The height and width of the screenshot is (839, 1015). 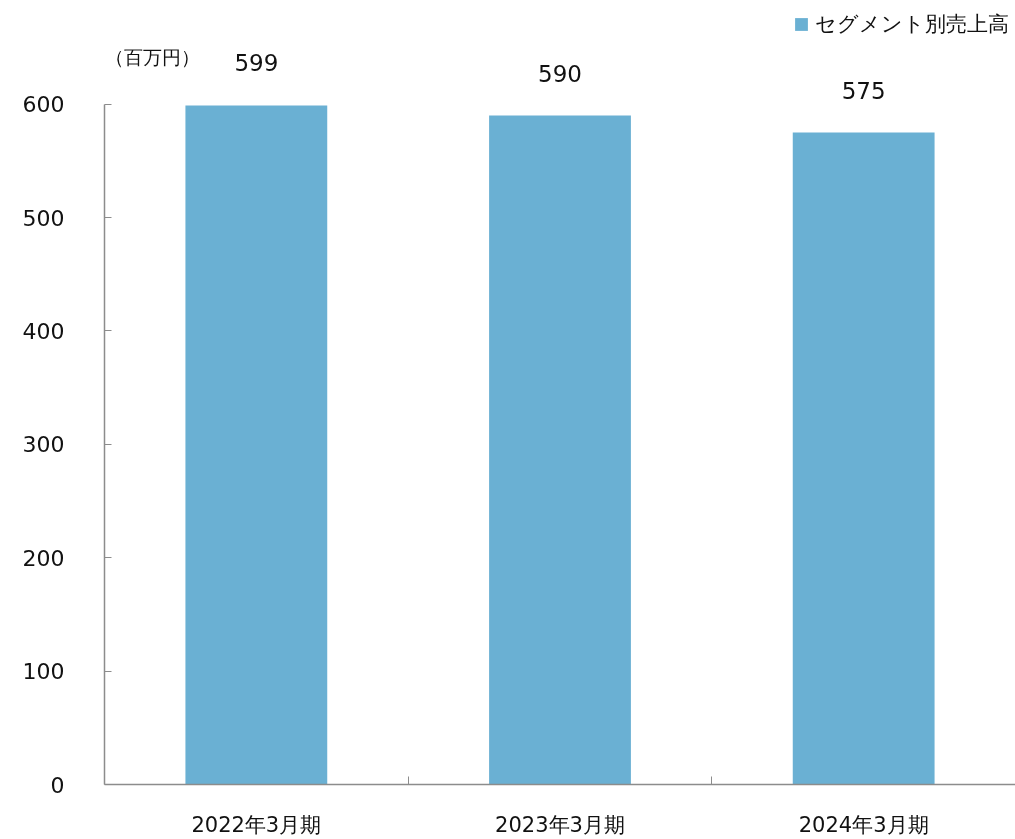 I want to click on y-tick-label: 500, so click(x=43, y=218).